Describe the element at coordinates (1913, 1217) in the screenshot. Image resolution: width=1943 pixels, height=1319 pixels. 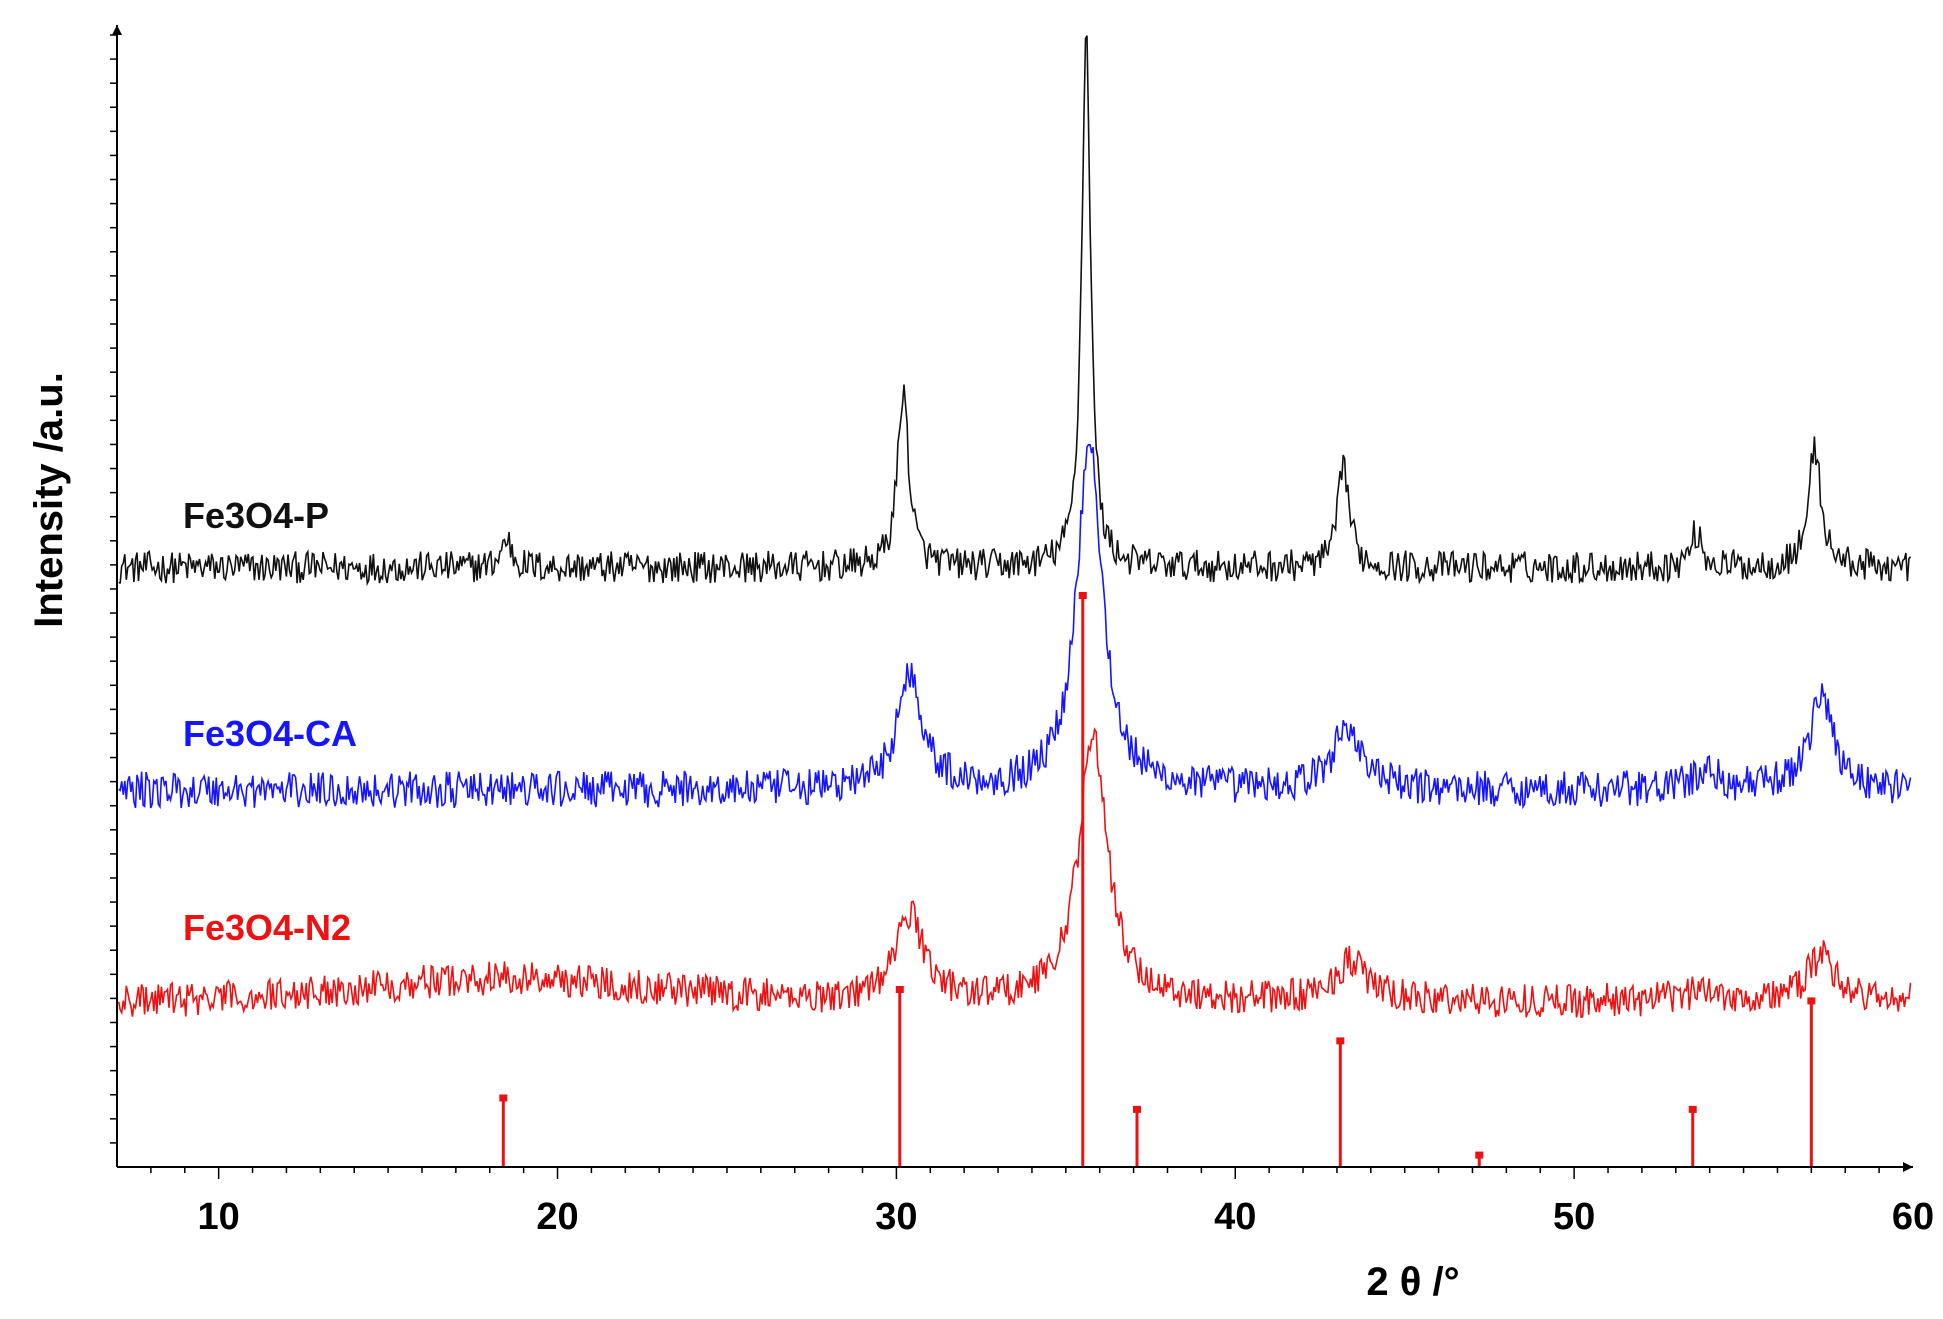
I see `x-tick-label: 60` at that location.